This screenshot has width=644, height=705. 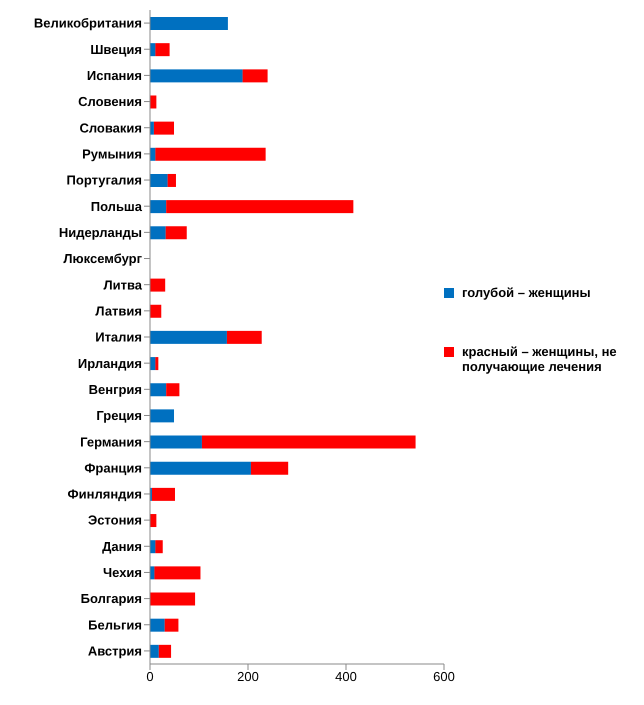 I want to click on y-tick-label: Румыния, so click(x=112, y=154).